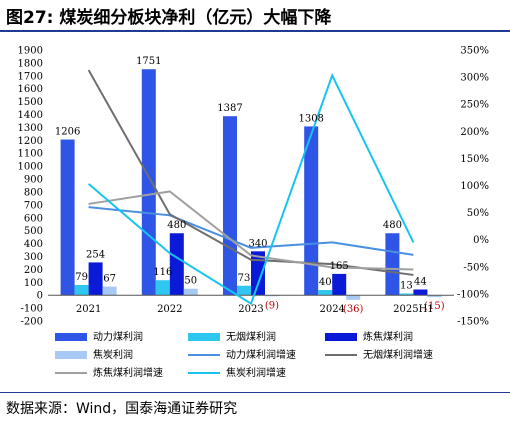  I want to click on bar-4-2024, so click(353, 297).